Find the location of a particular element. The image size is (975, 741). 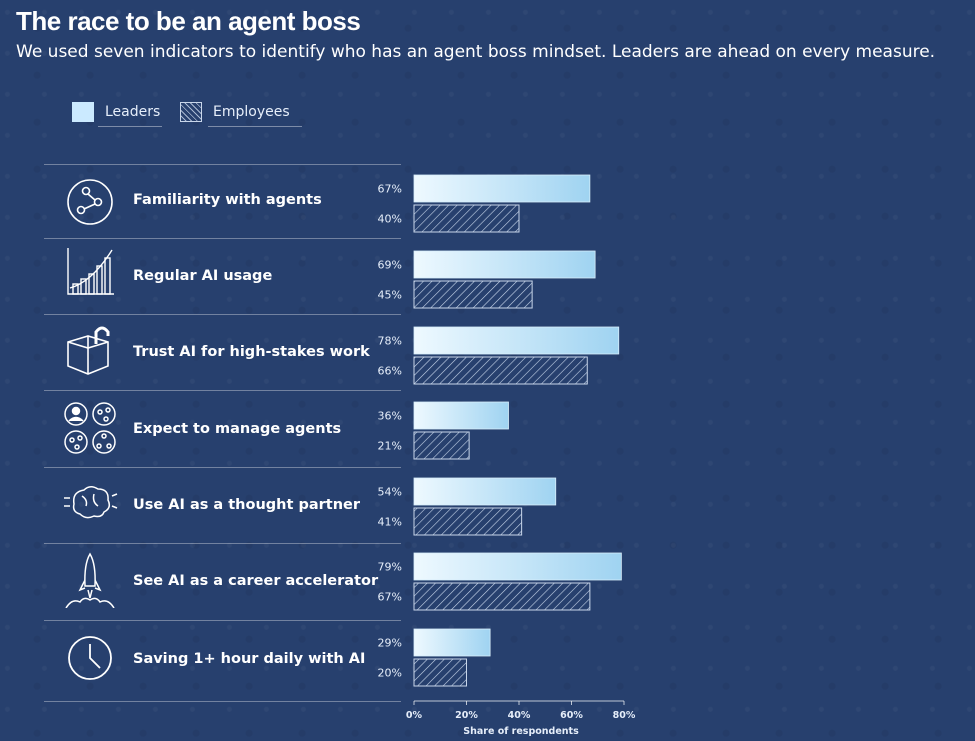

data-label-employees: 67% is located at coordinates (390, 597).